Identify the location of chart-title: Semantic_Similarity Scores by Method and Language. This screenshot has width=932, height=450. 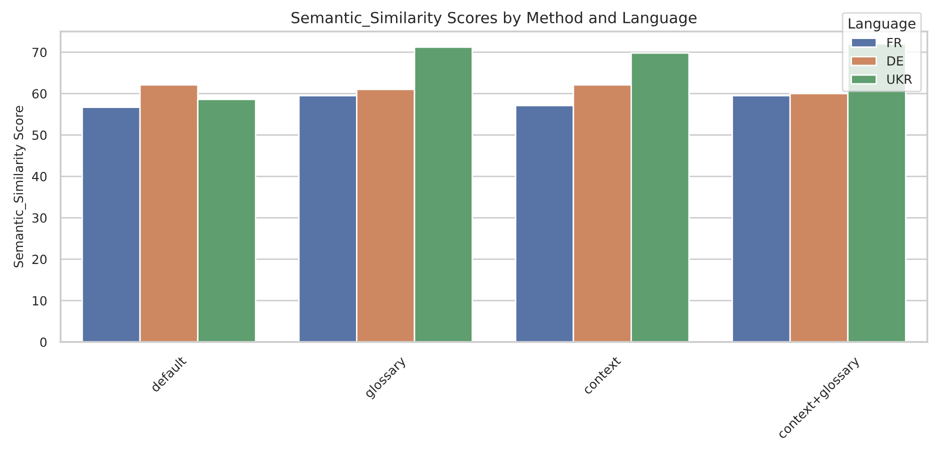
(494, 19).